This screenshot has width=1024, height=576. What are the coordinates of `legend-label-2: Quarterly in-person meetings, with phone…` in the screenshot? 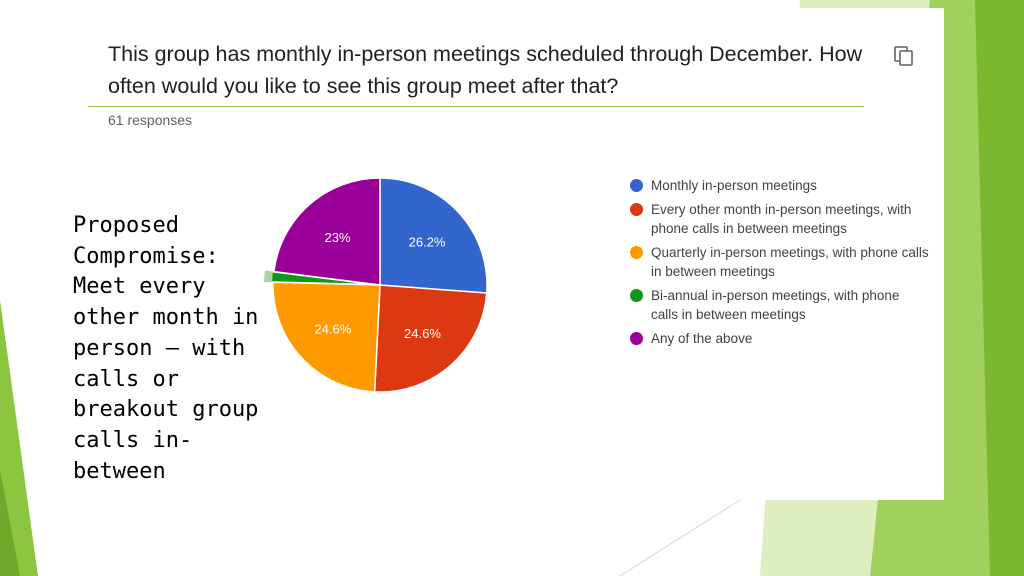 It's located at (790, 262).